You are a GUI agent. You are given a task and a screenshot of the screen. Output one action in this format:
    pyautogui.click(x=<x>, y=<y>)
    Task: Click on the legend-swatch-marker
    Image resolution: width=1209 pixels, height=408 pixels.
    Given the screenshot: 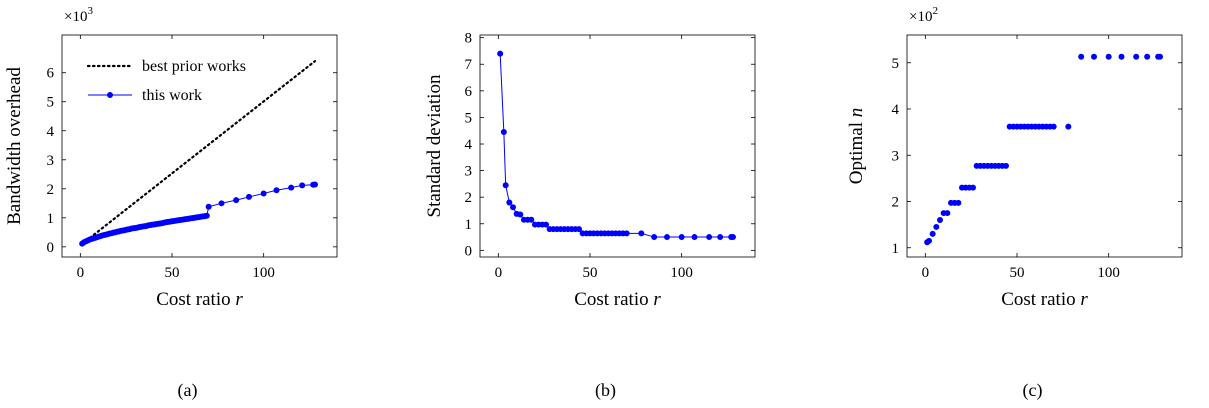 What is the action you would take?
    pyautogui.click(x=110, y=95)
    